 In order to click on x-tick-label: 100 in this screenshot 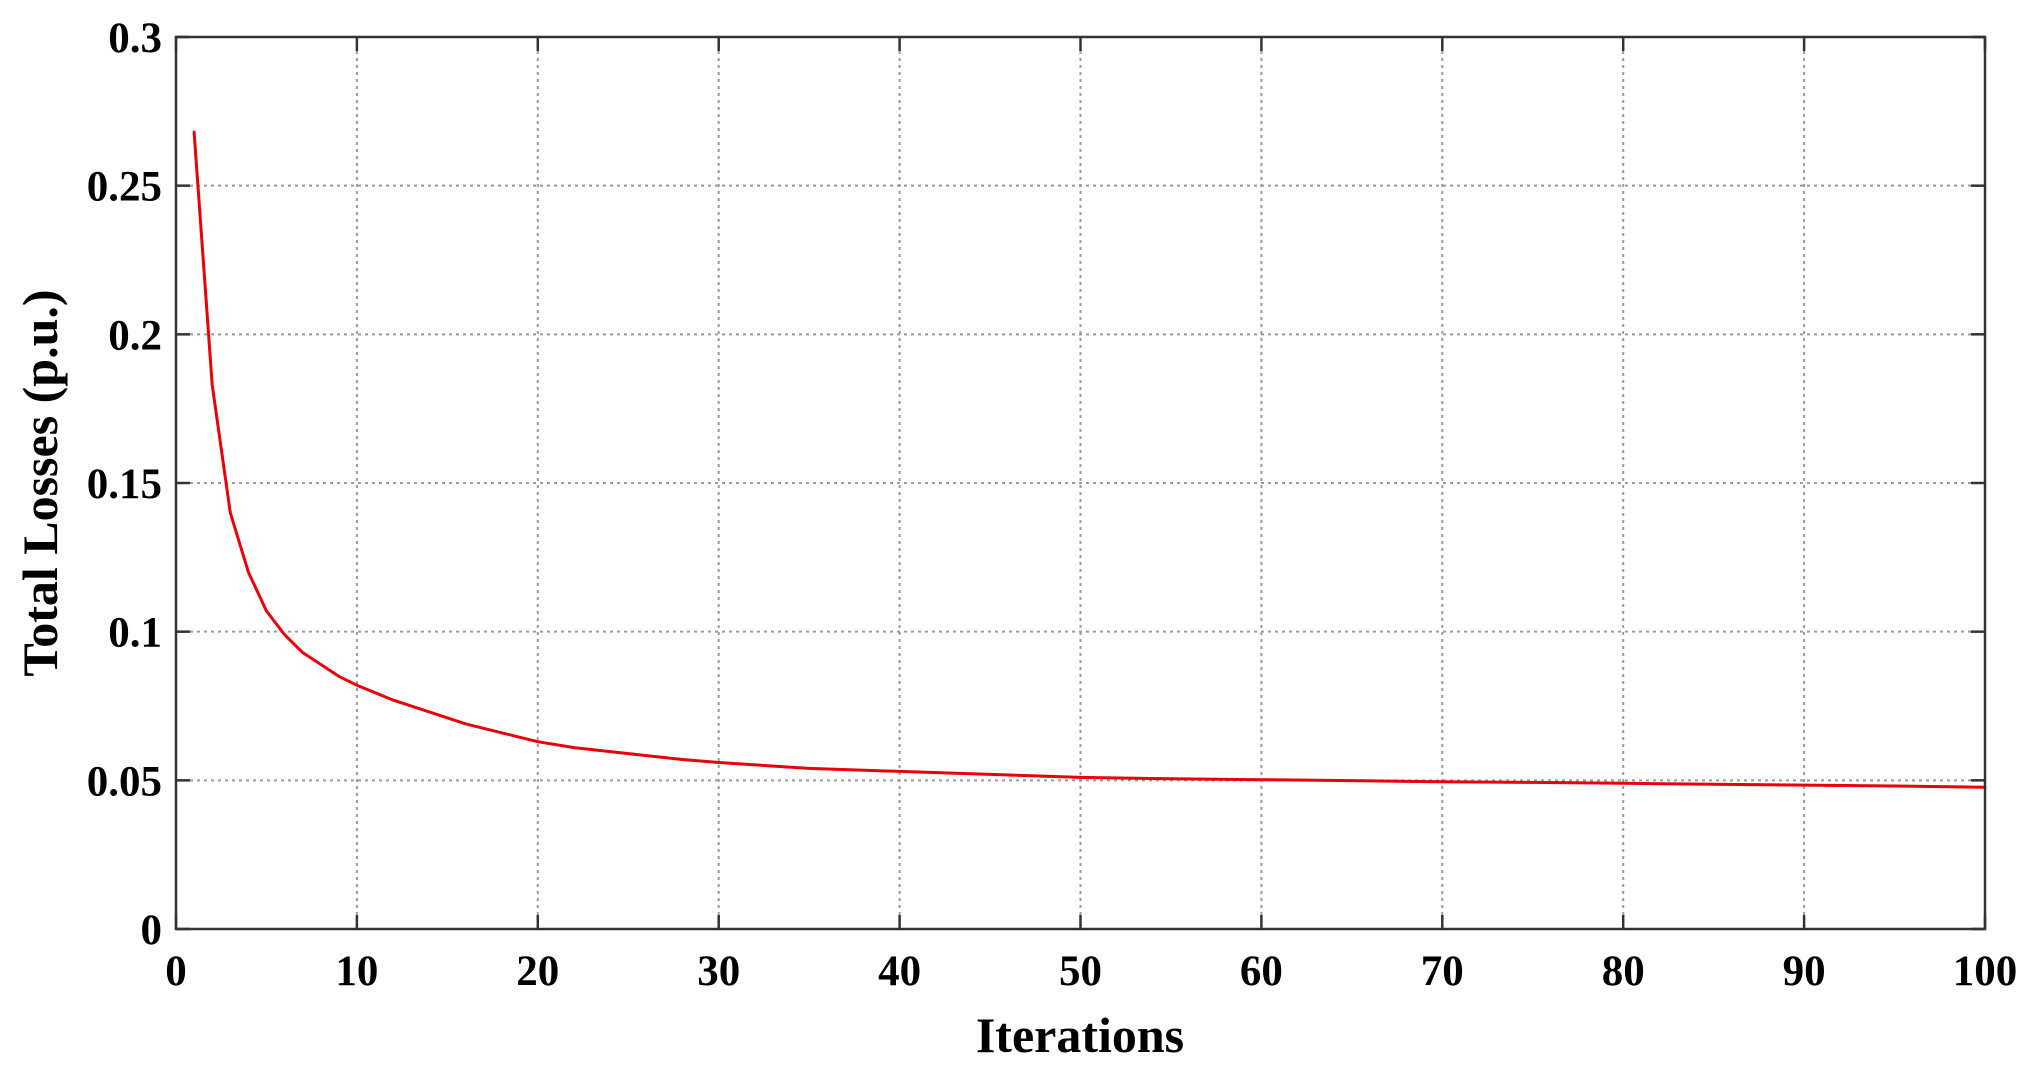, I will do `click(1985, 971)`.